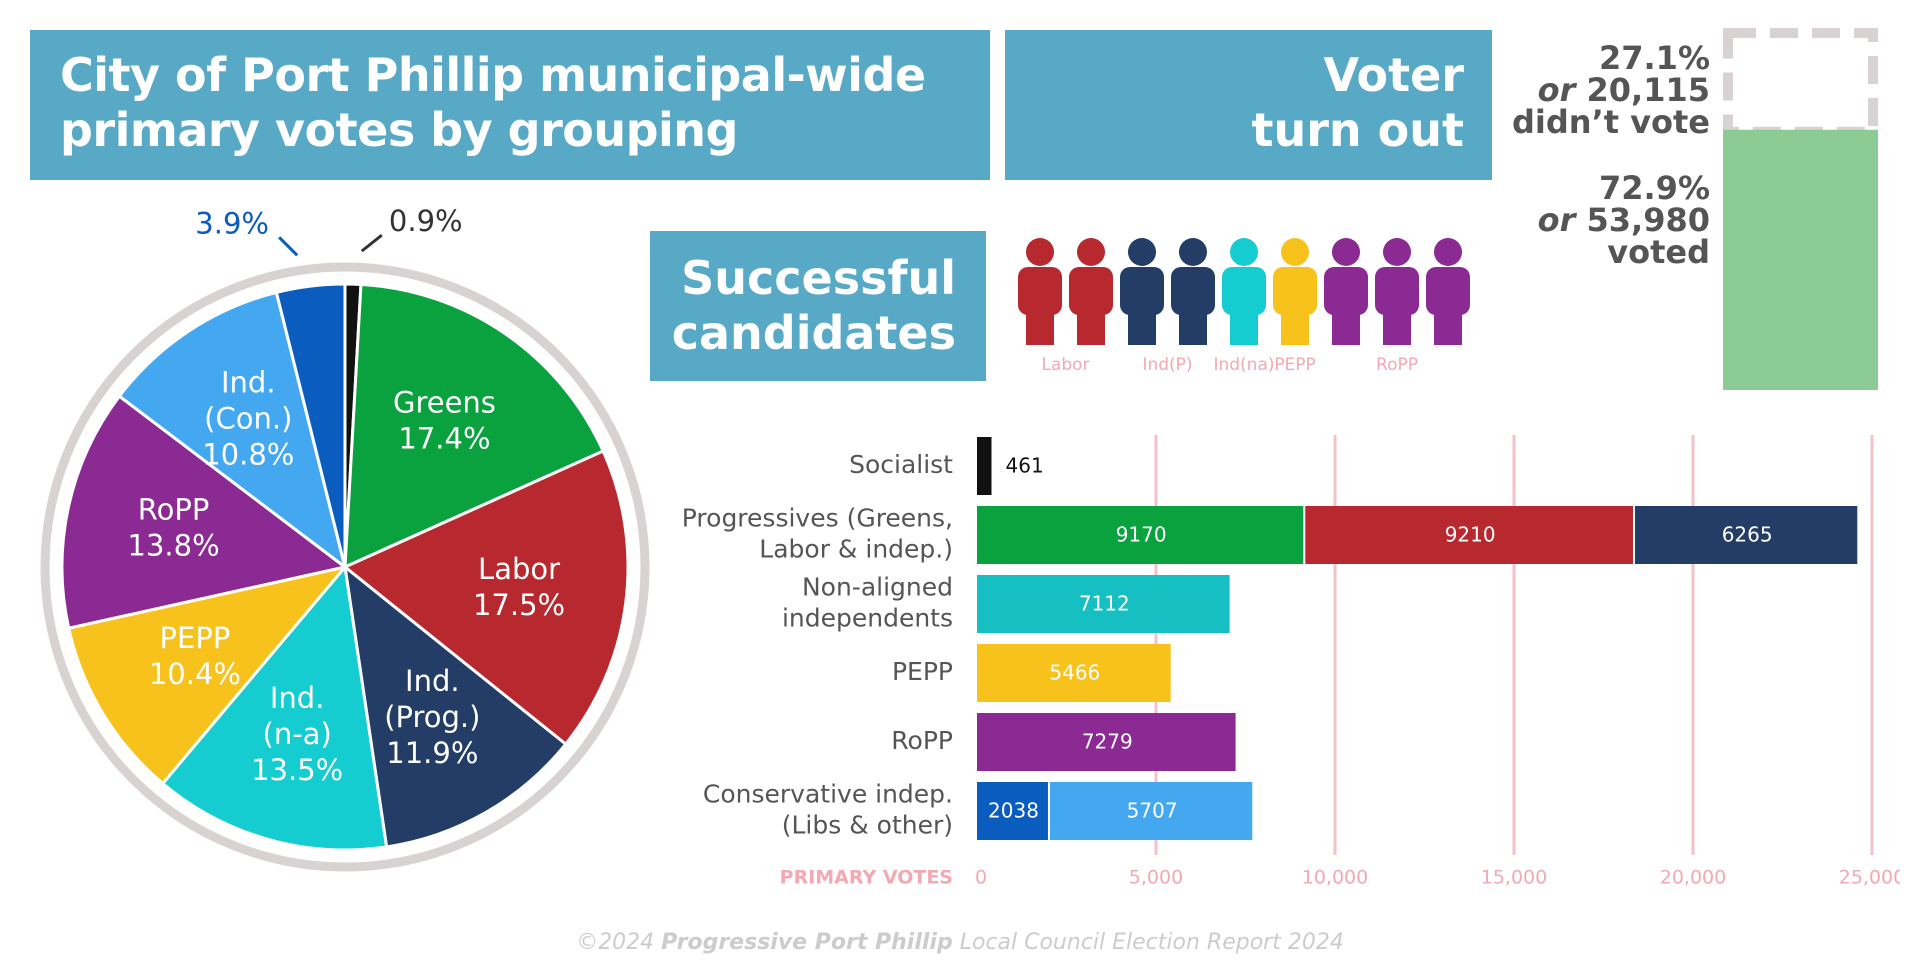 The height and width of the screenshot is (960, 1920). Describe the element at coordinates (519, 605) in the screenshot. I see `pie-slice-label: 17.5%` at that location.